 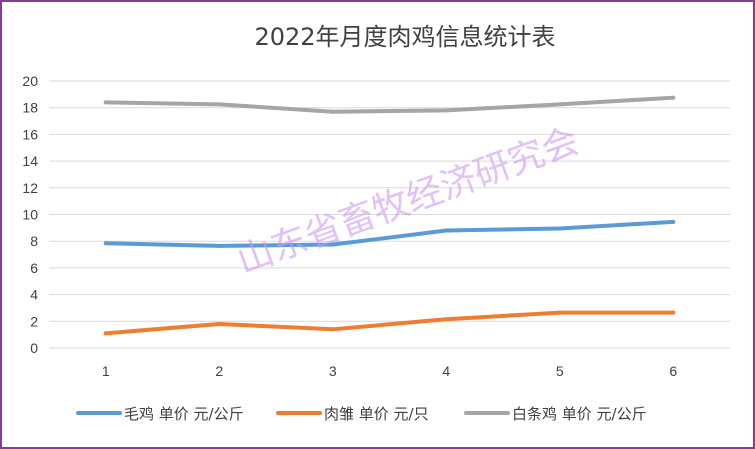 I want to click on legend-label: 毛鸡 单价 元/公斤, so click(x=184, y=414).